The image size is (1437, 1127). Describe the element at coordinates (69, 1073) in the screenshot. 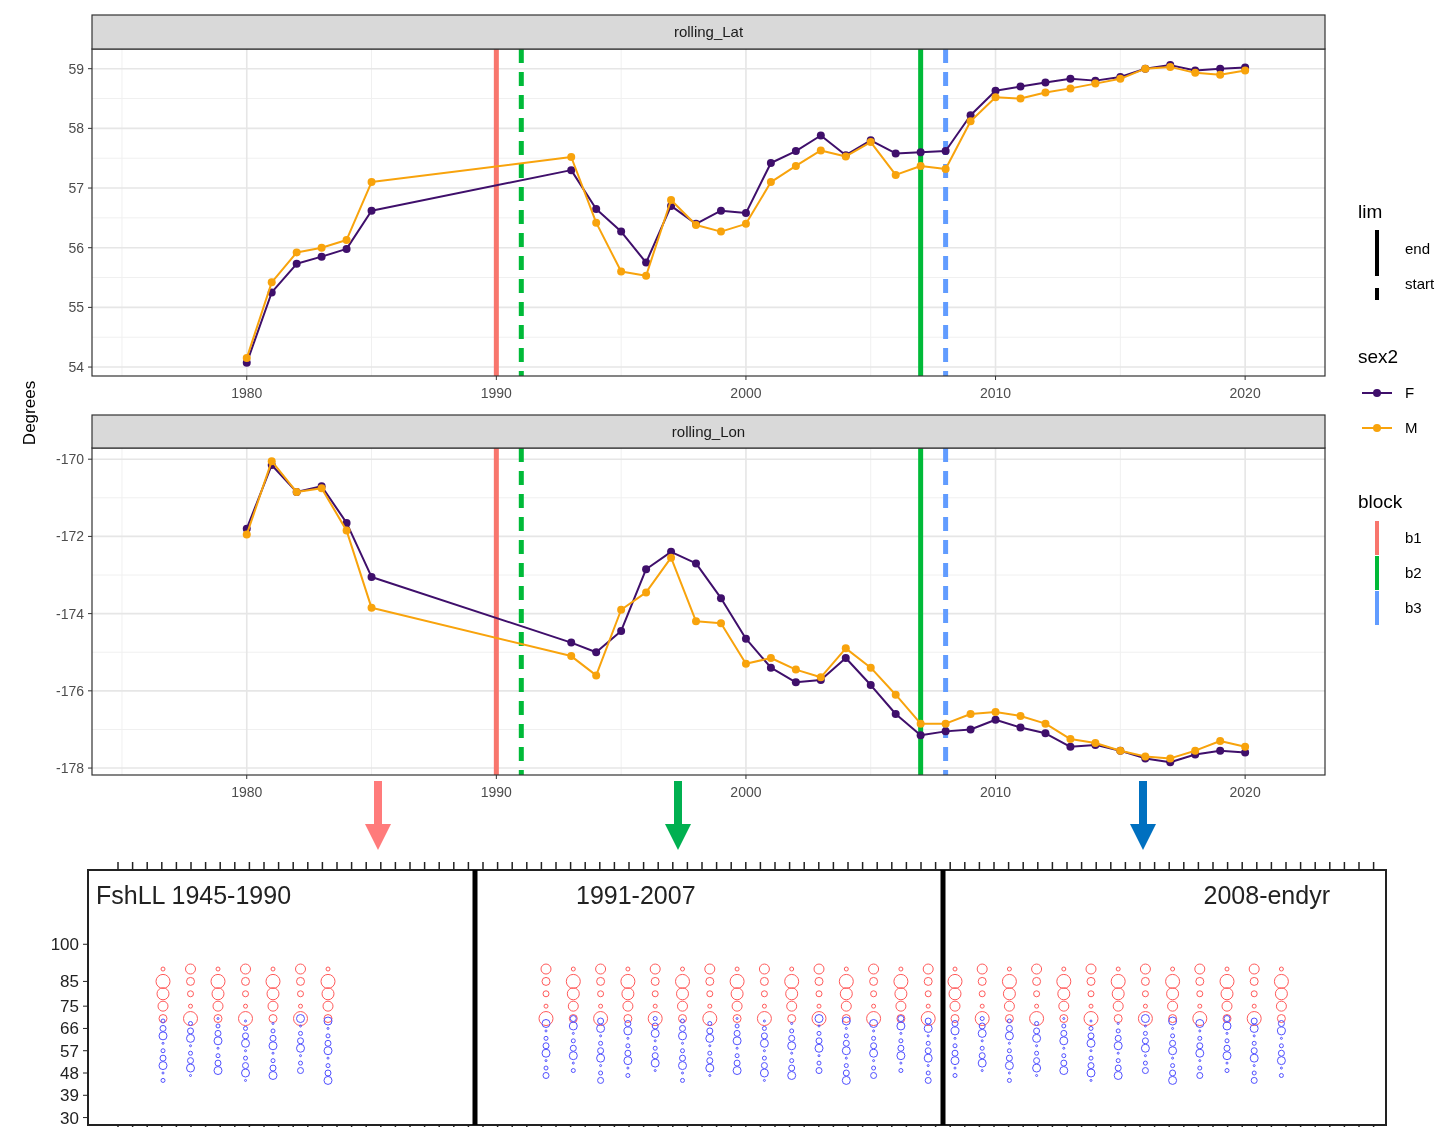

I see `text: 48` at that location.